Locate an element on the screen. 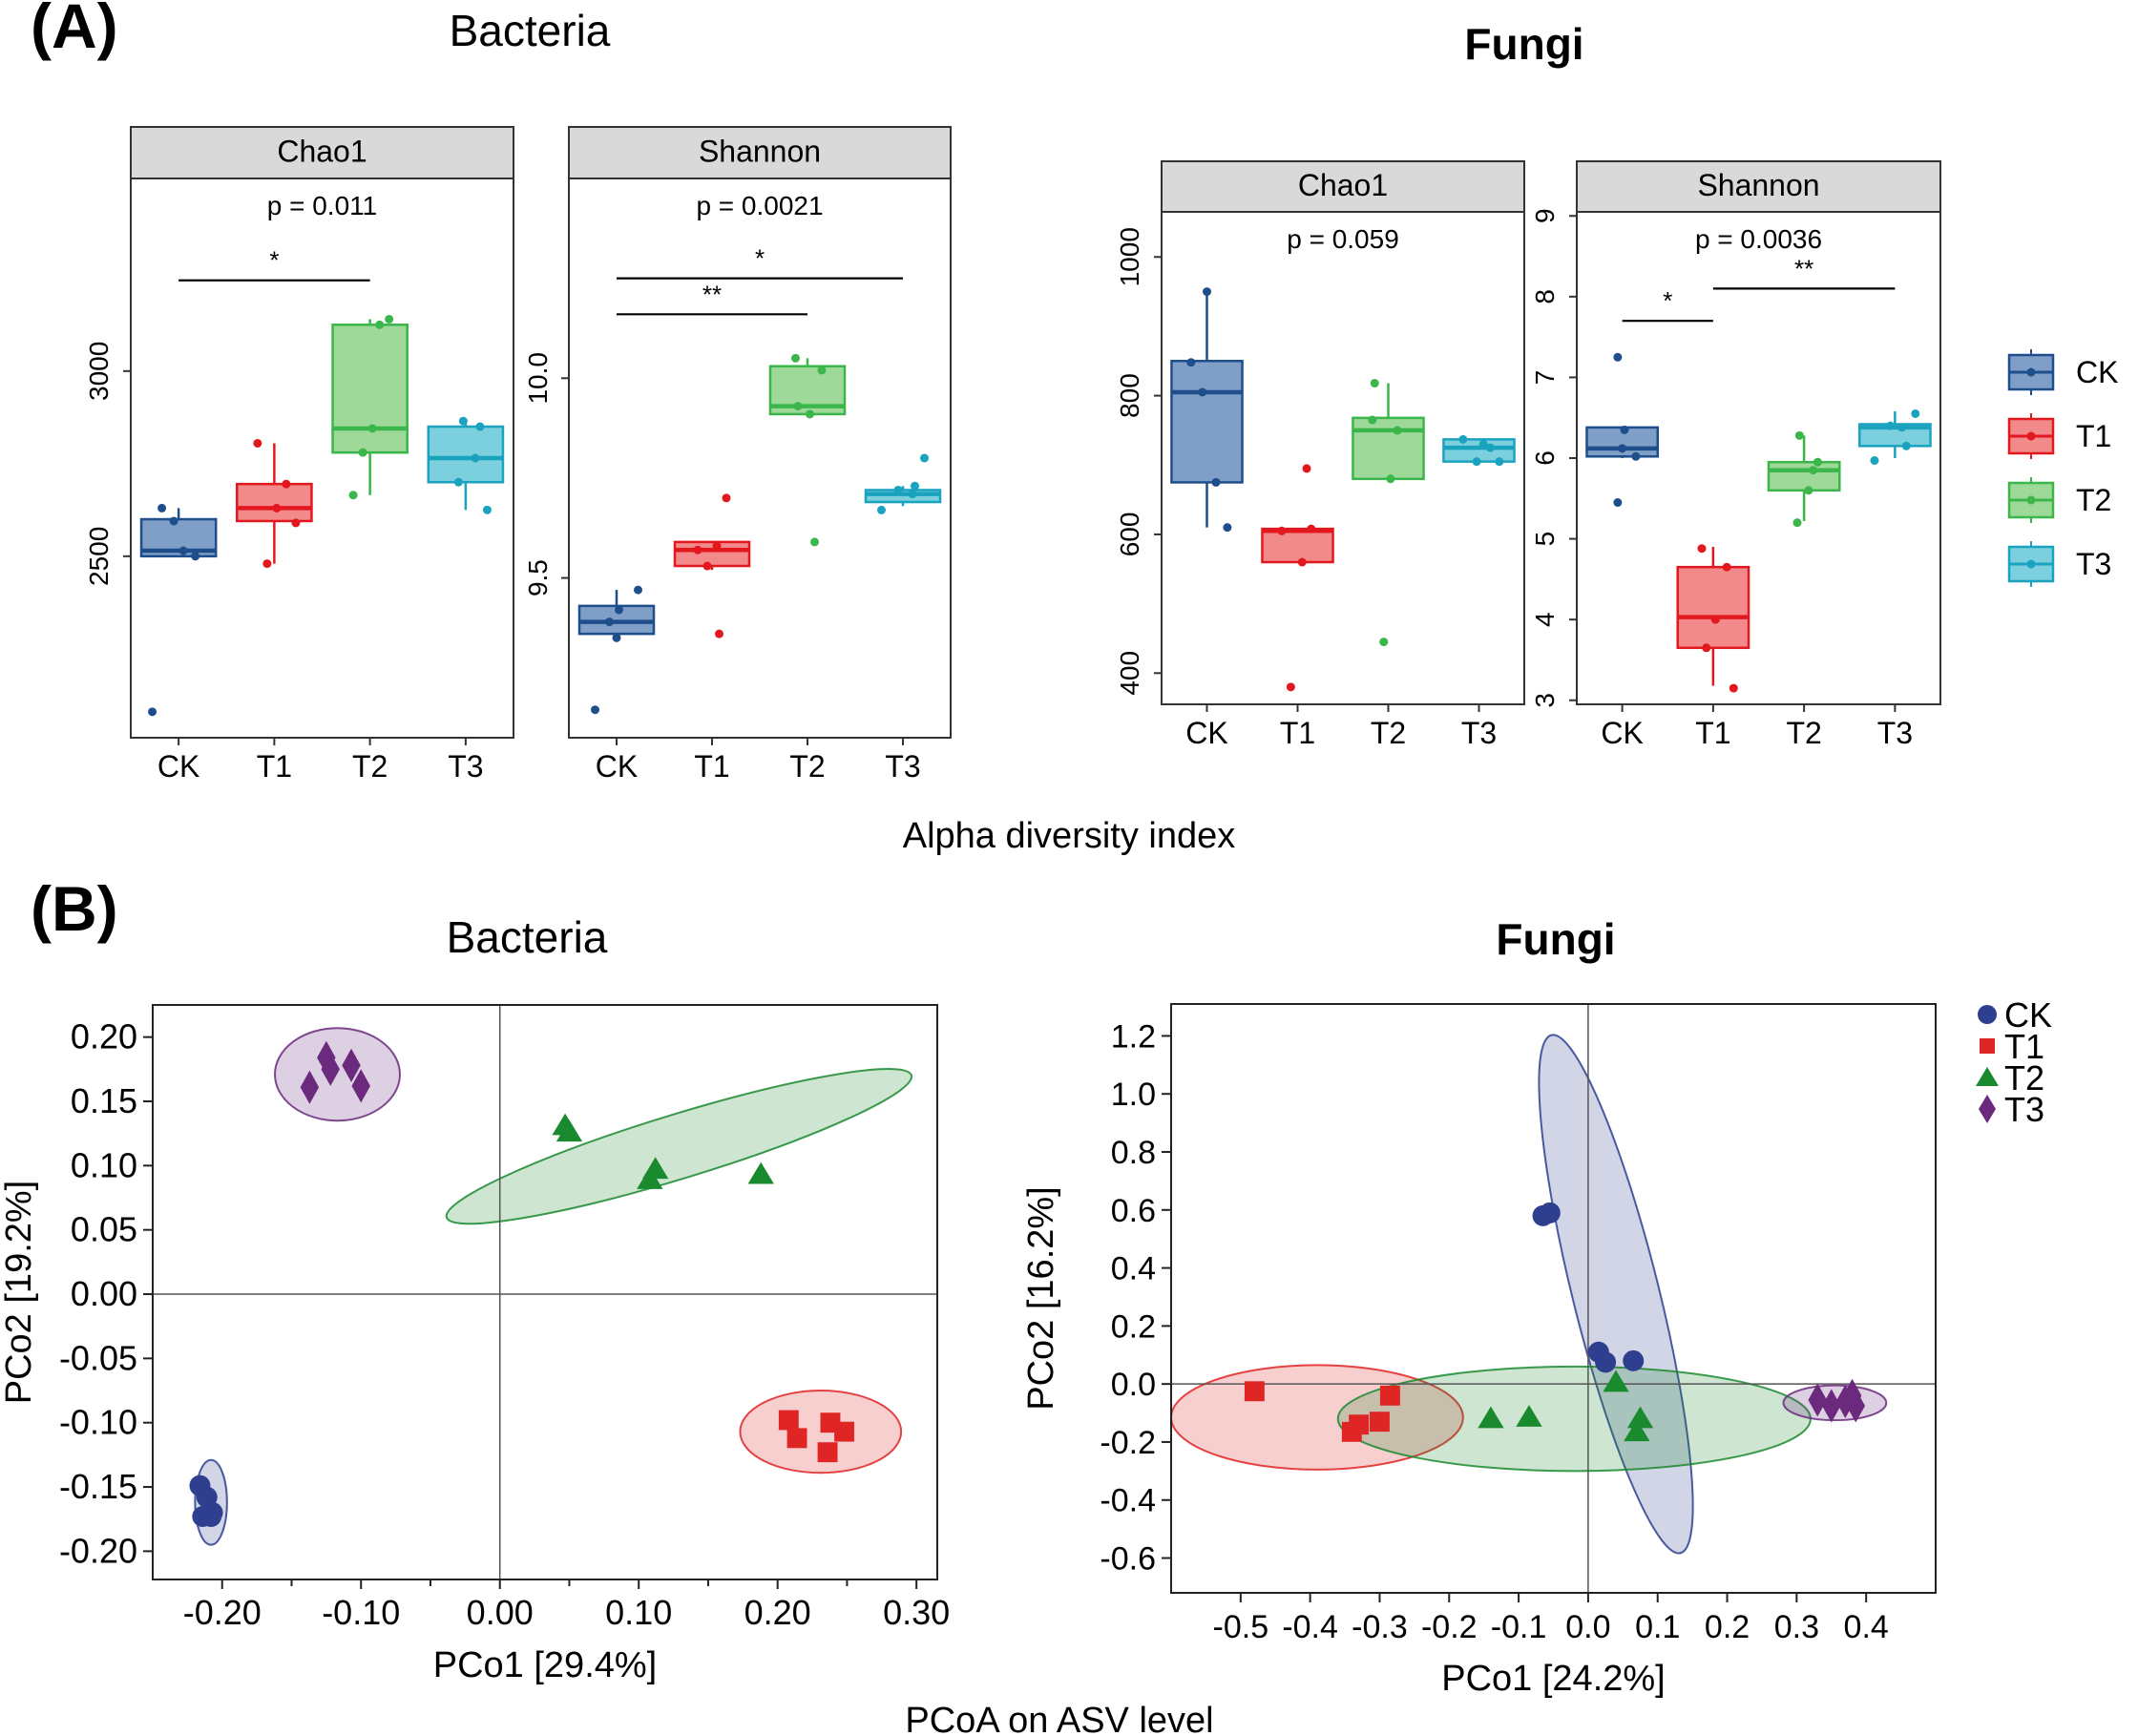 Image resolution: width=2138 pixels, height=1736 pixels. x-tick-label: 0.4 is located at coordinates (1867, 1627).